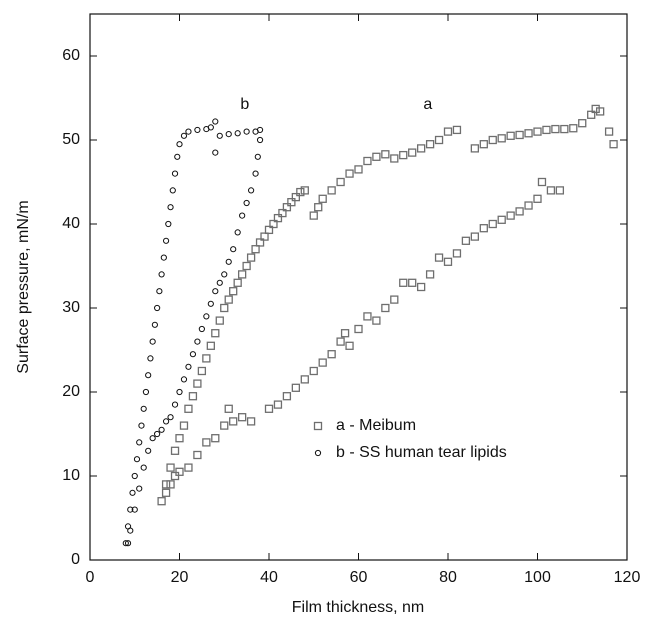 The width and height of the screenshot is (652, 635). I want to click on y-tick-label: 0, so click(75, 559).